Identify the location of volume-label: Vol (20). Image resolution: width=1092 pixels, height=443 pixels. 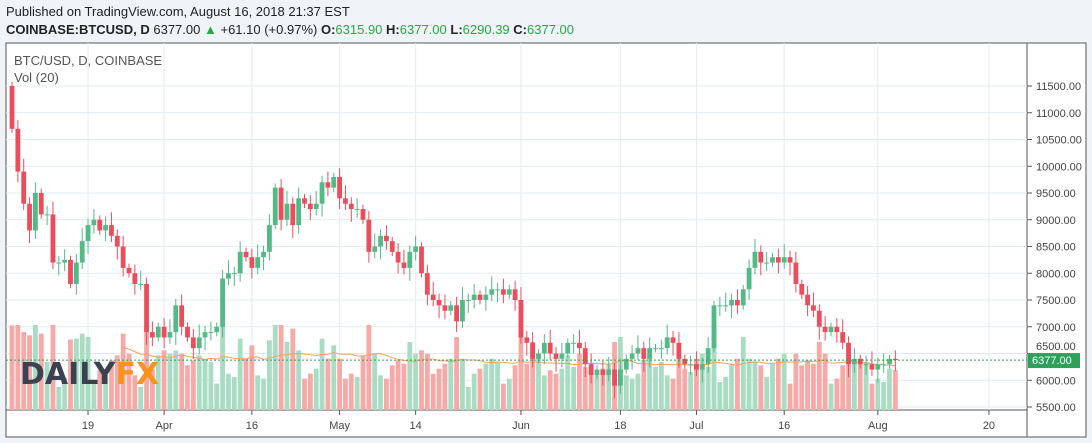
(36, 77).